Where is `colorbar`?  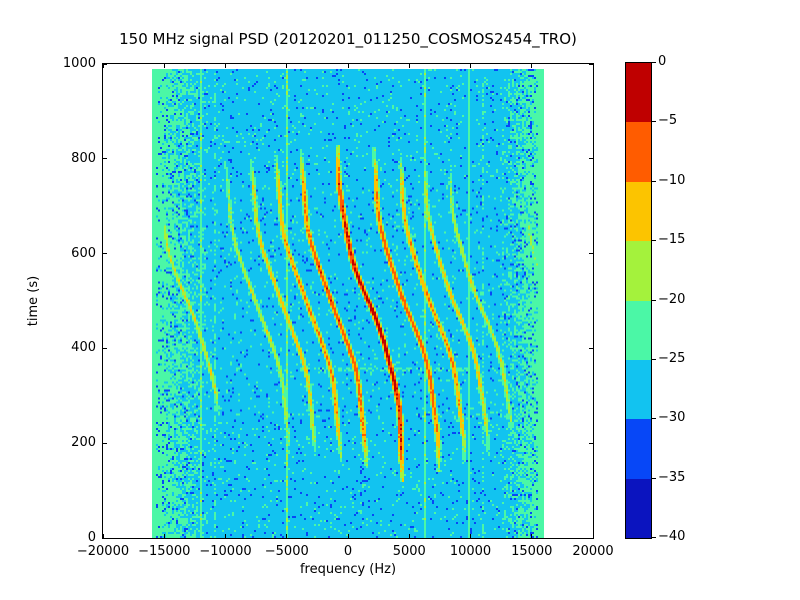 colorbar is located at coordinates (638, 300).